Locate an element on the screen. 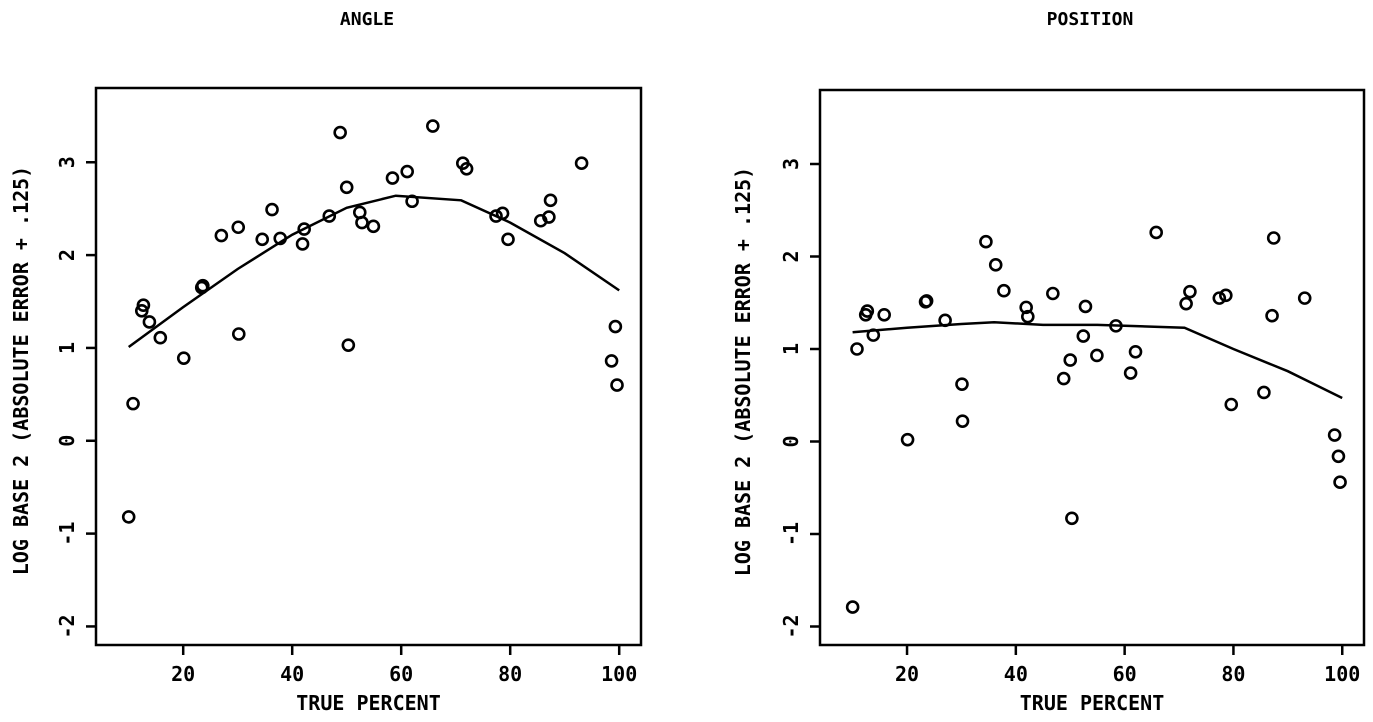  y-axis-label: LOG BASE 2 (ABSOLUTE ERROR + .125) is located at coordinates (743, 371).